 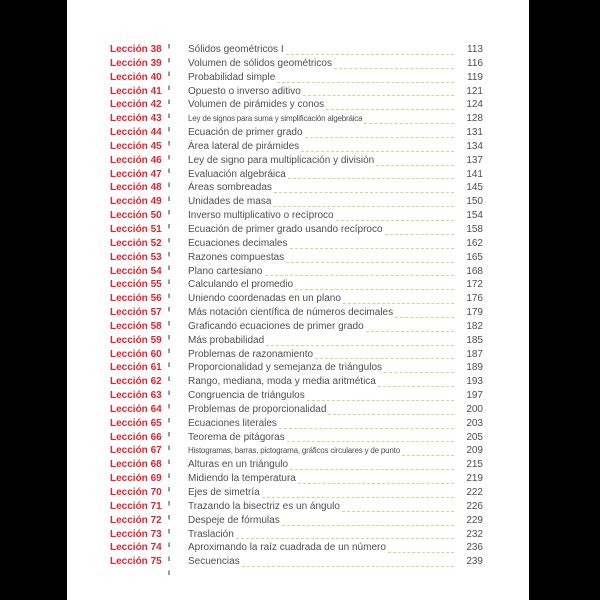 I want to click on page-number: 187, so click(x=474, y=354).